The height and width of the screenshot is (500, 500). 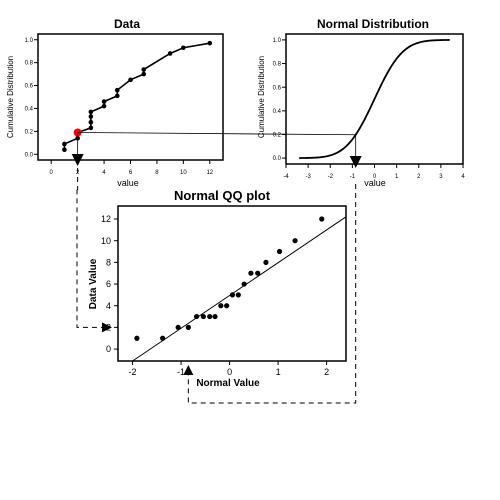 What do you see at coordinates (157, 173) in the screenshot?
I see `x-tick-label: 8` at bounding box center [157, 173].